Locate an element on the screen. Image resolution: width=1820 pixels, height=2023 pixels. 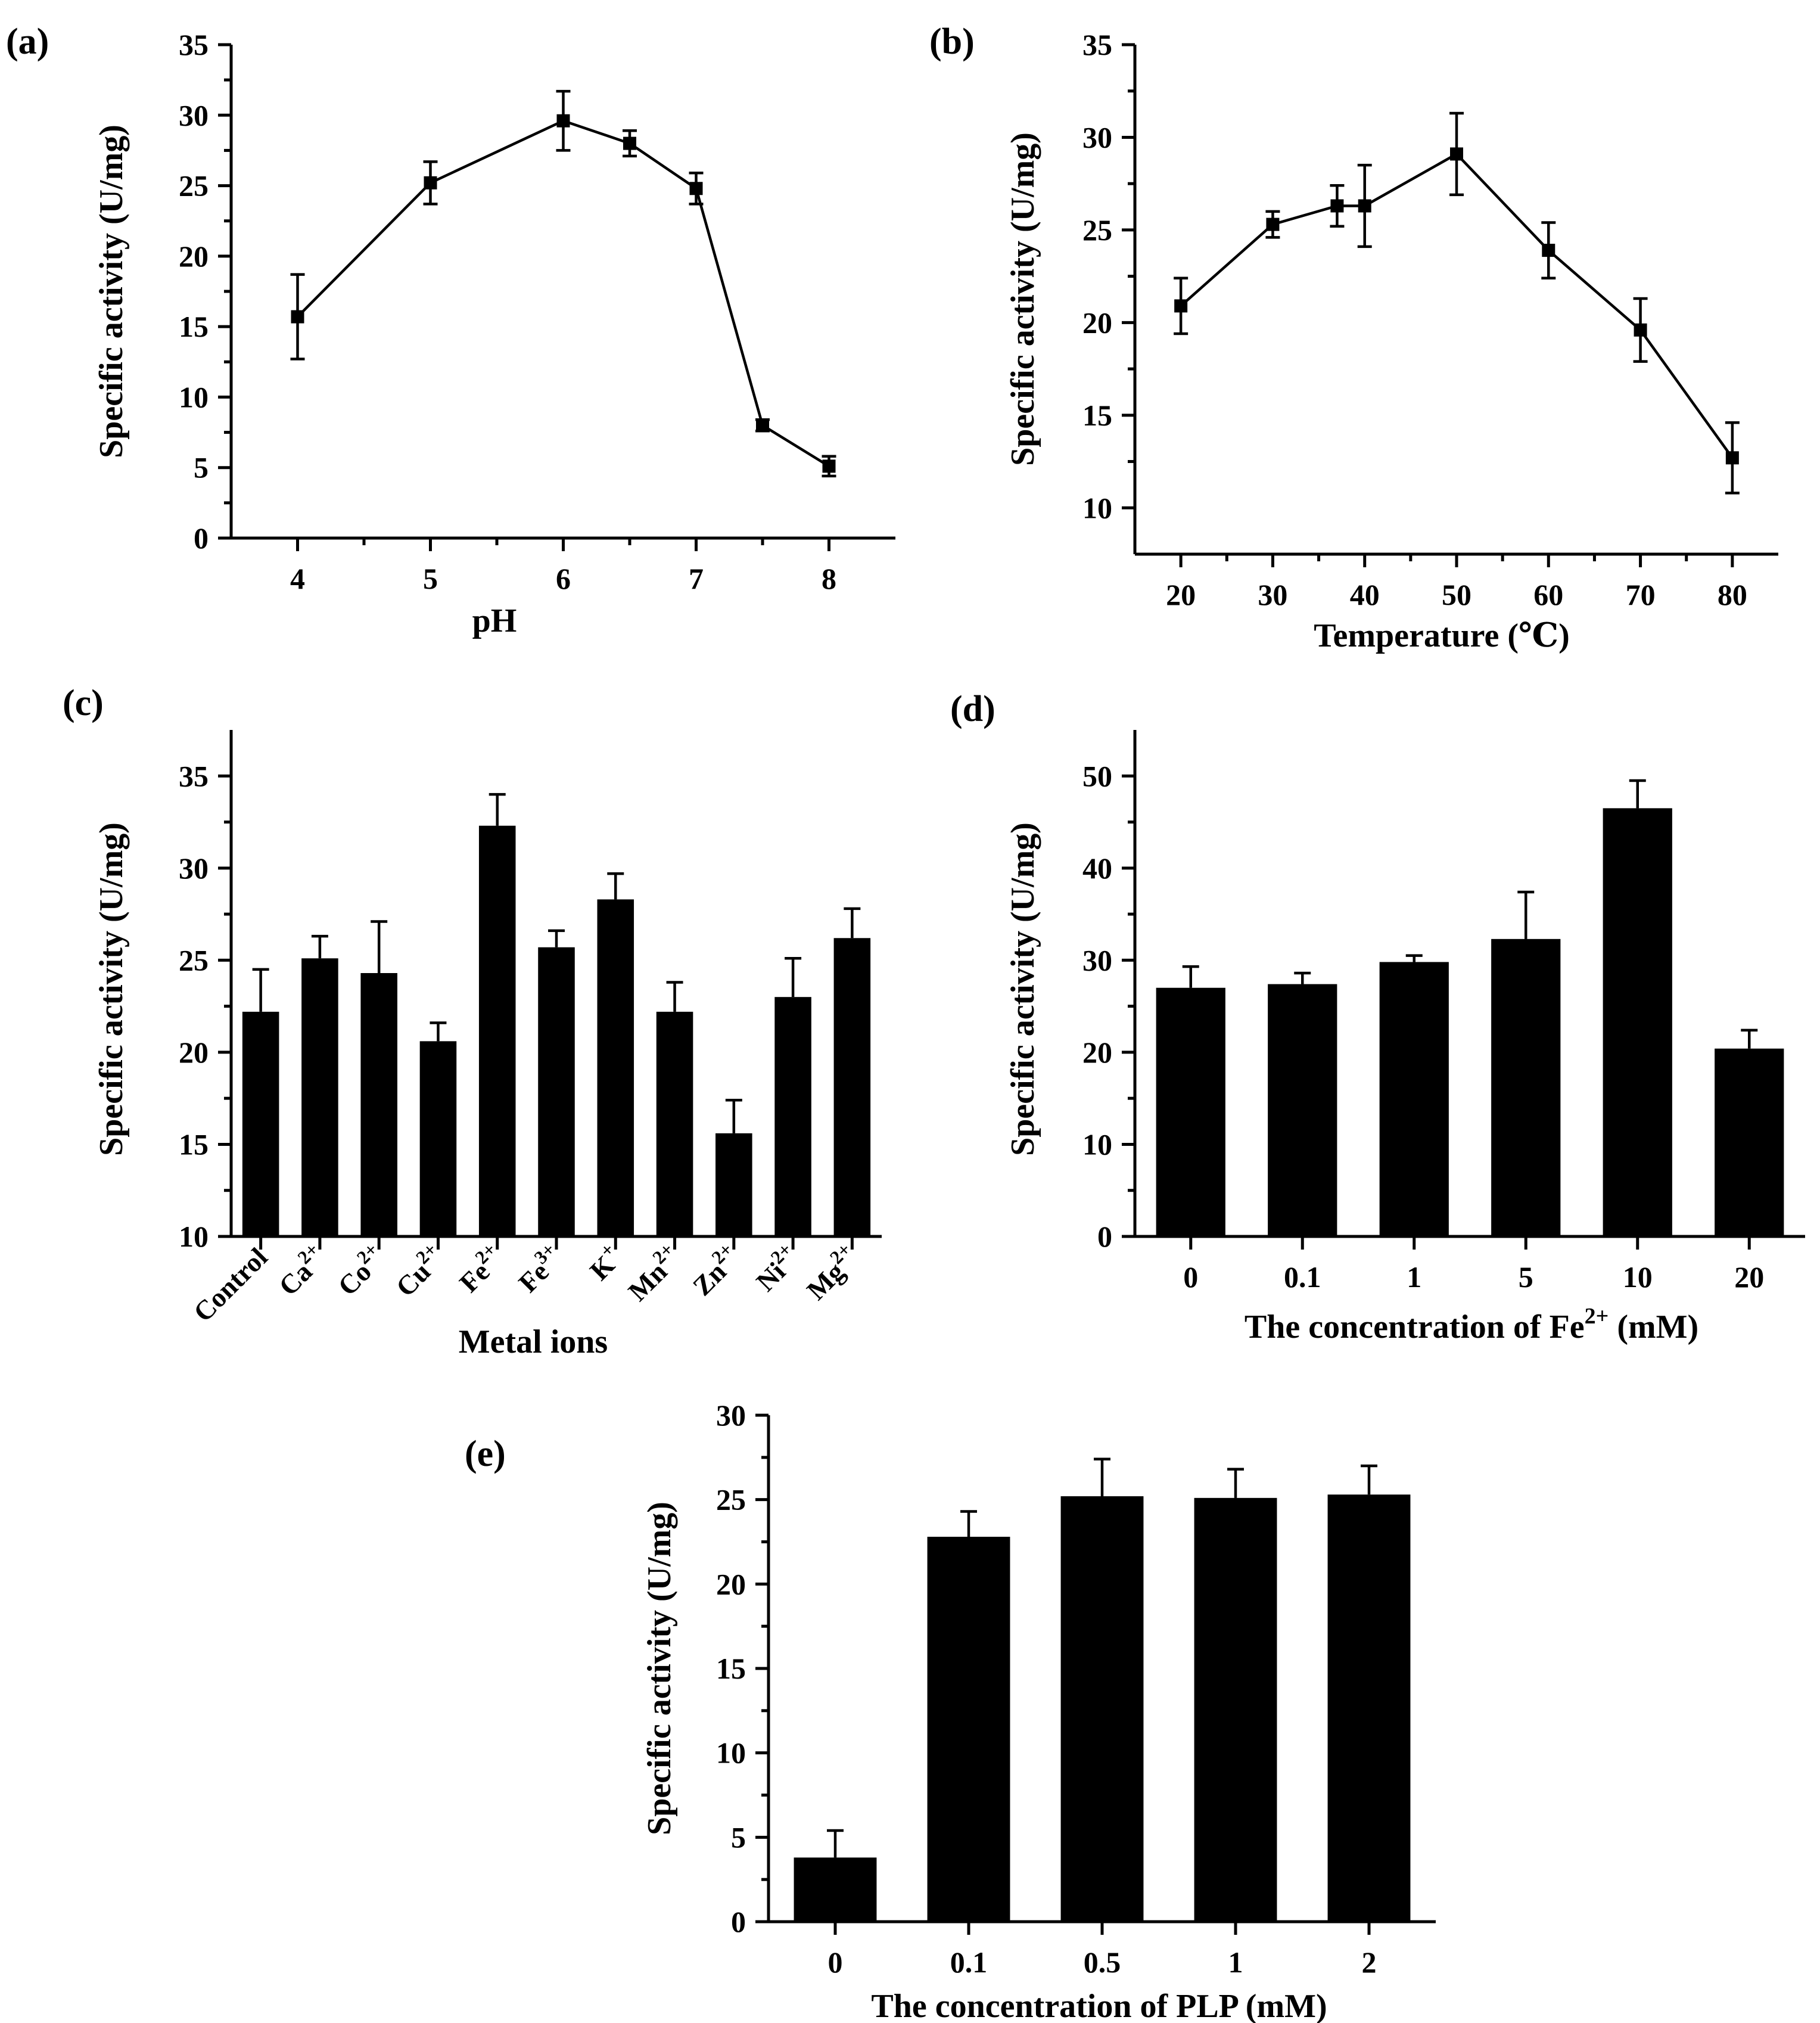
panel-label: (d) is located at coordinates (972, 709).